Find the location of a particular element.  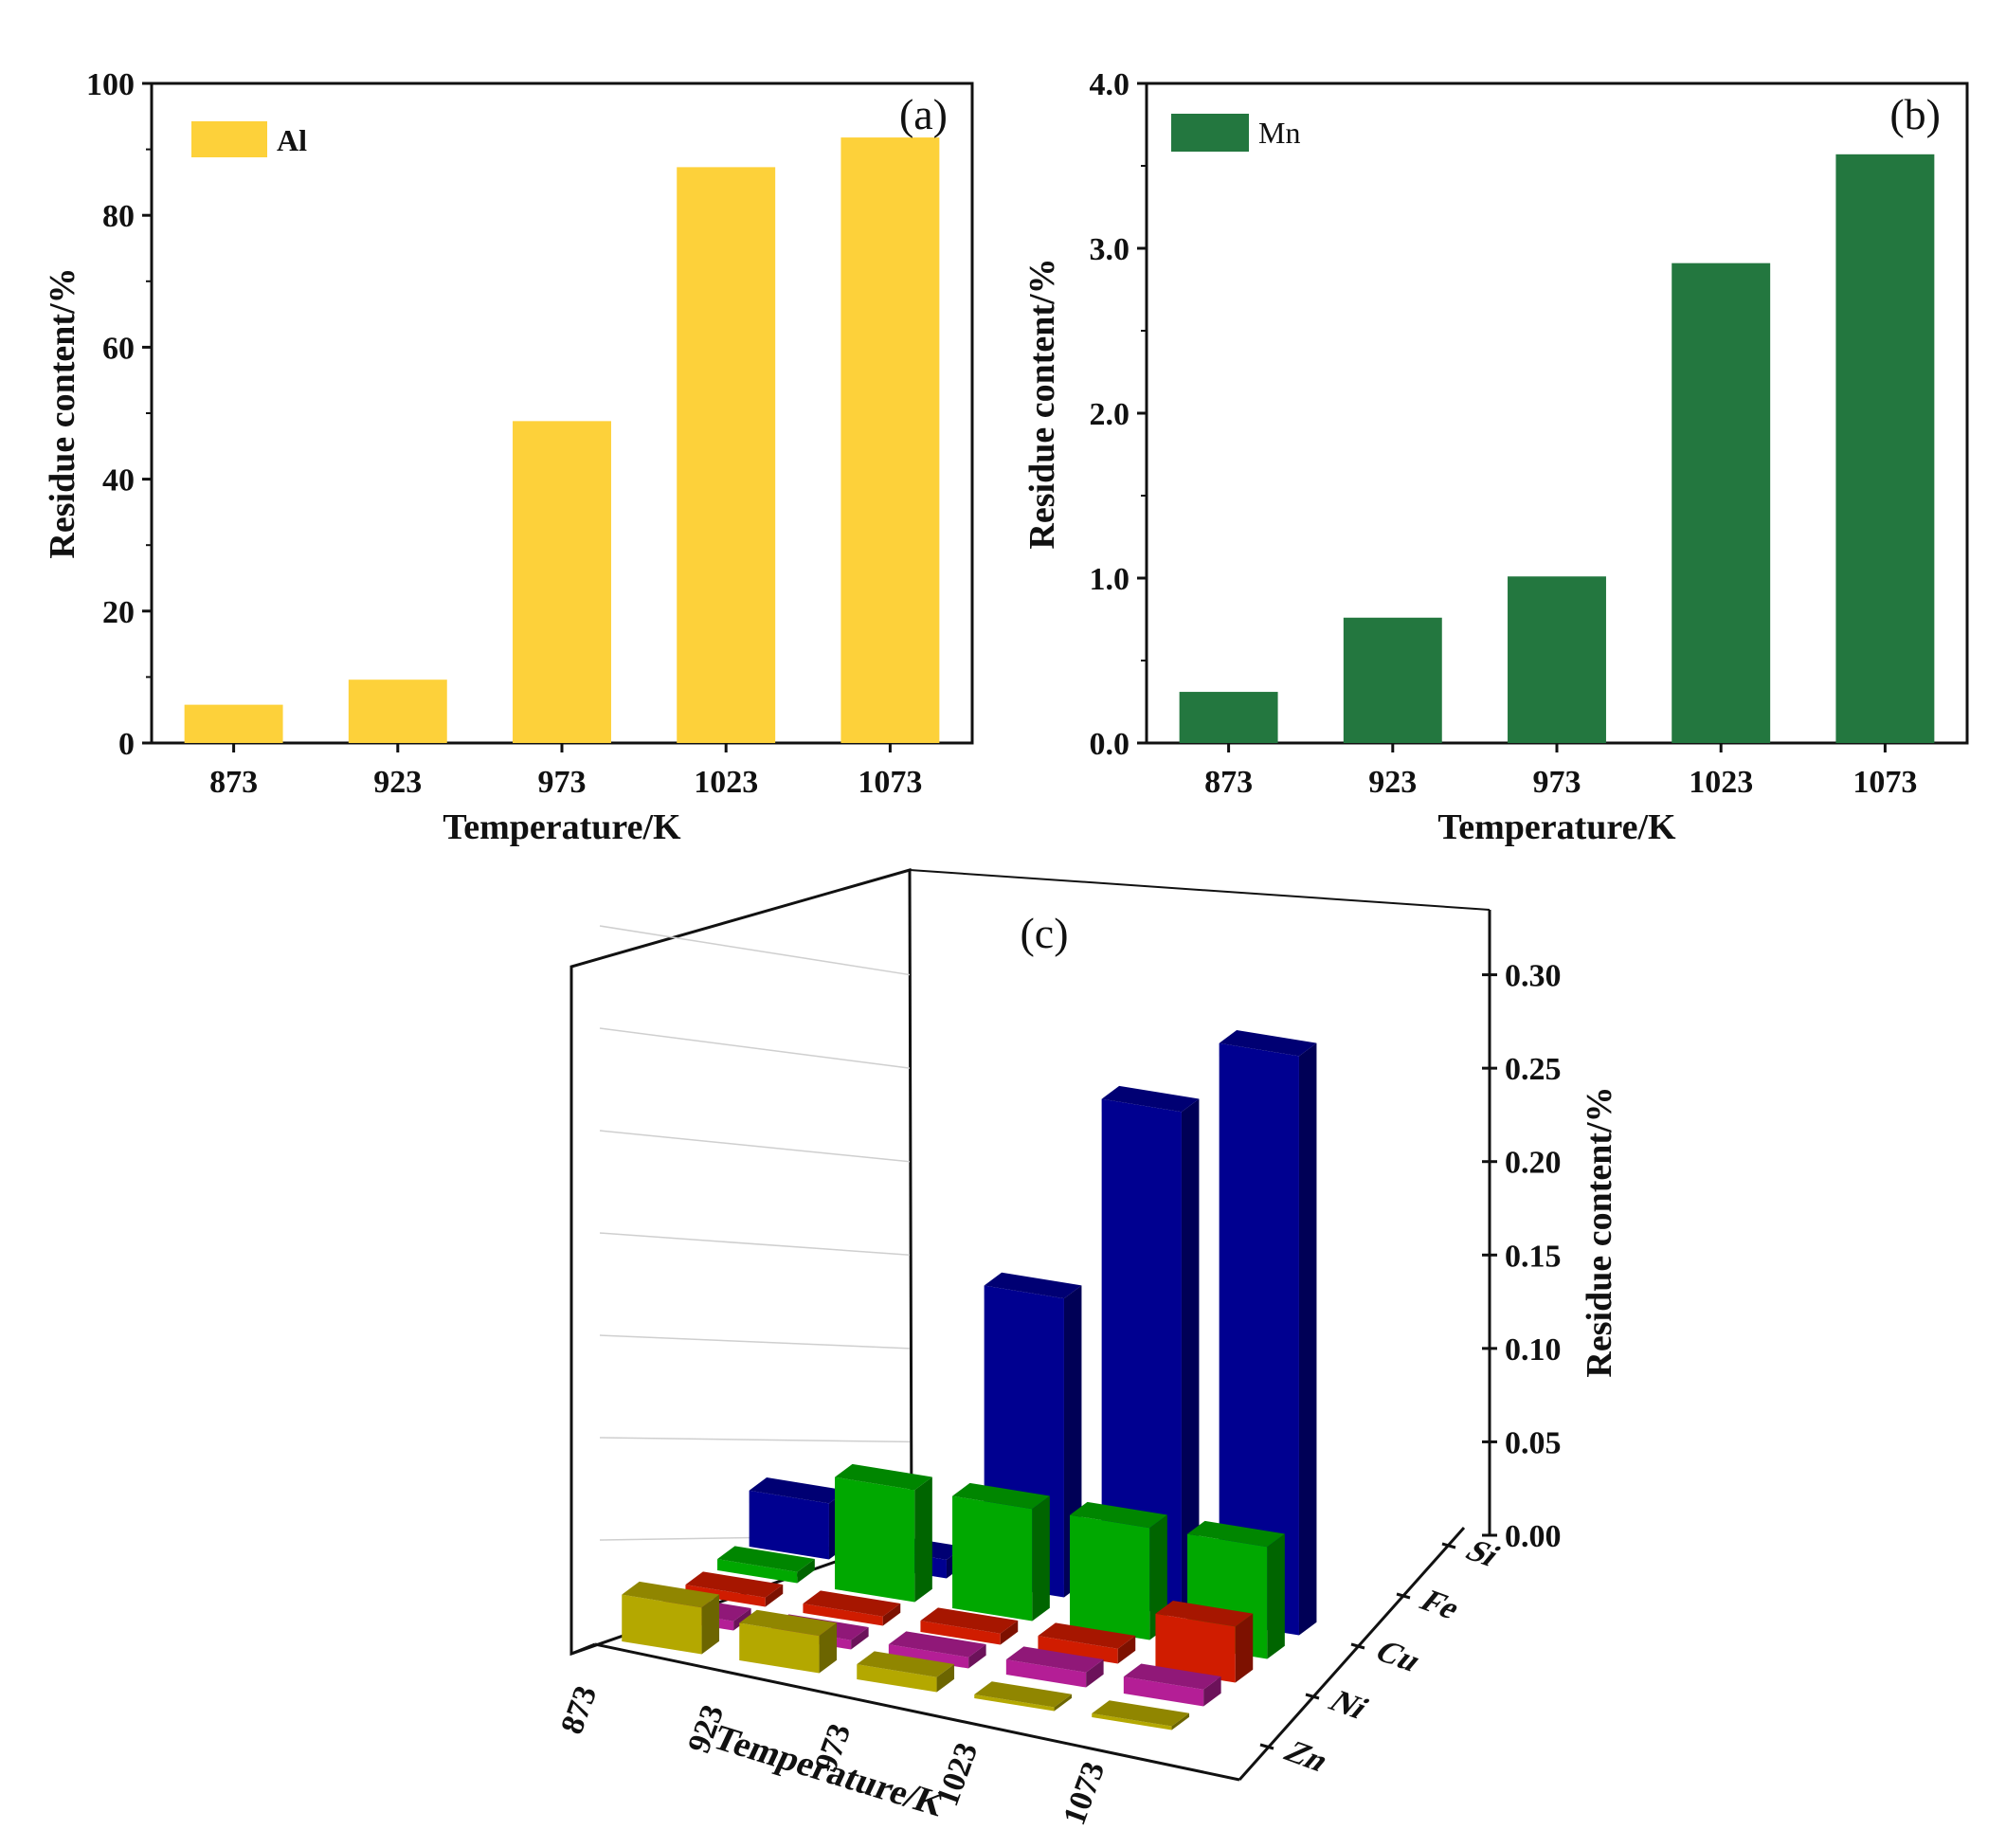

chart-a-y-tick-label: 60 is located at coordinates (119, 349).